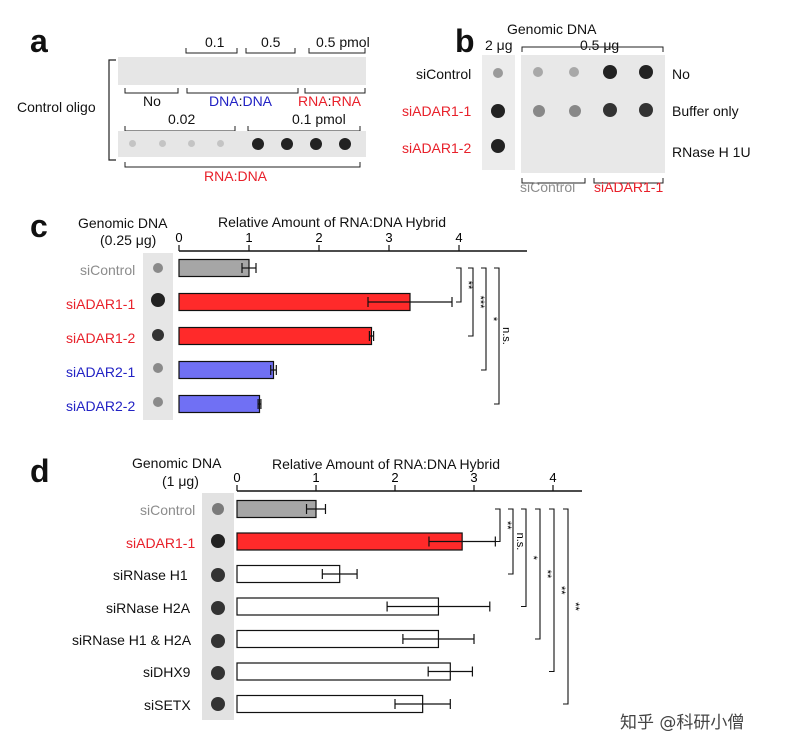 This screenshot has height=751, width=811. Describe the element at coordinates (242, 71) in the screenshot. I see `control-oligo-strip-top` at that location.